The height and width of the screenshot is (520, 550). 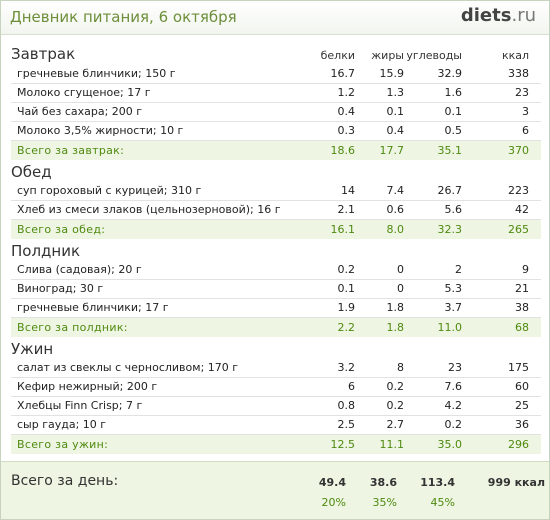 What do you see at coordinates (276, 112) in the screenshot?
I see `table-row: Чай без сахара; 200 г 0.4 0.1 0.1 3` at bounding box center [276, 112].